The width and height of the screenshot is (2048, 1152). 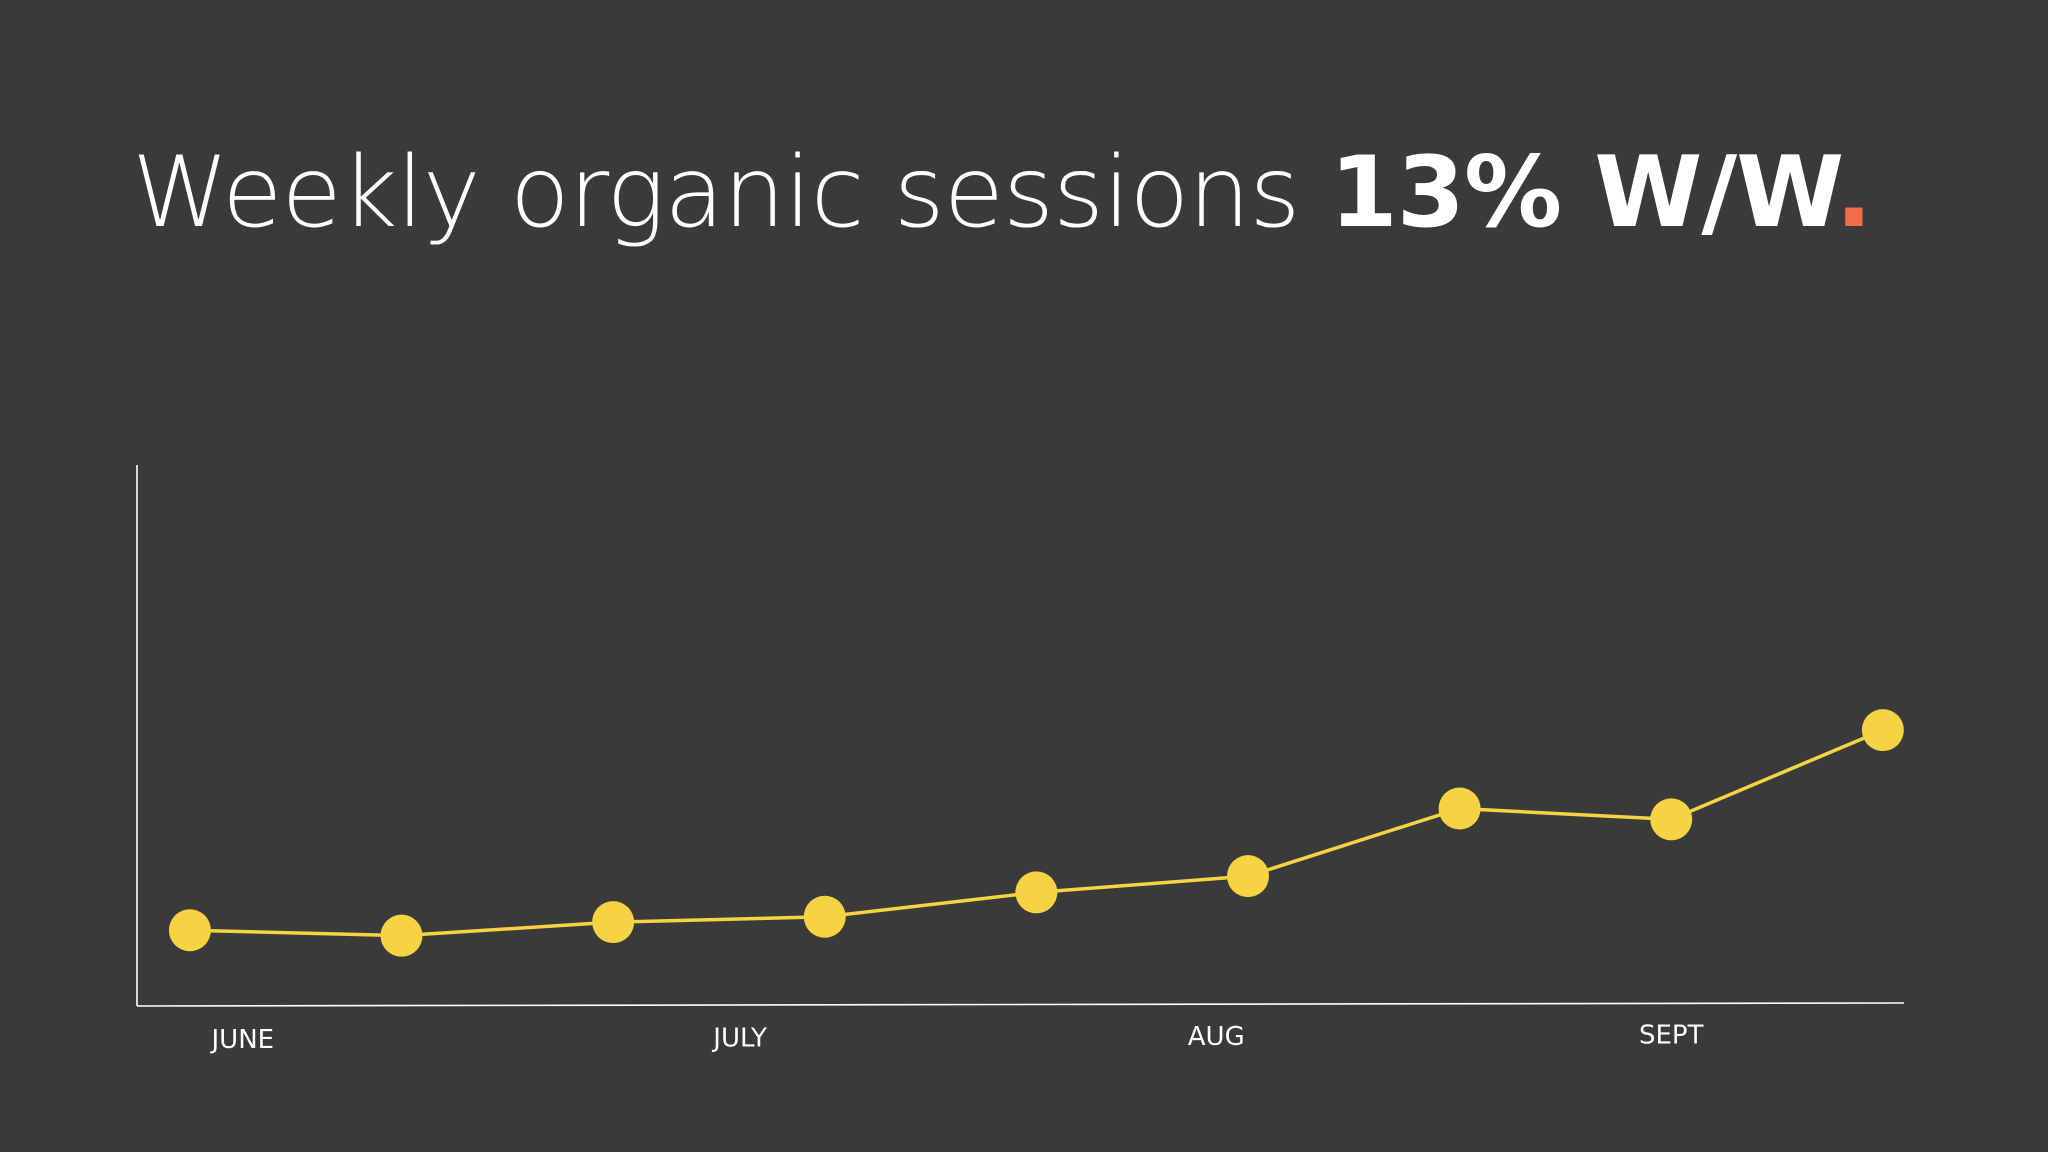 What do you see at coordinates (1020, 1004) in the screenshot?
I see `x-axis-line` at bounding box center [1020, 1004].